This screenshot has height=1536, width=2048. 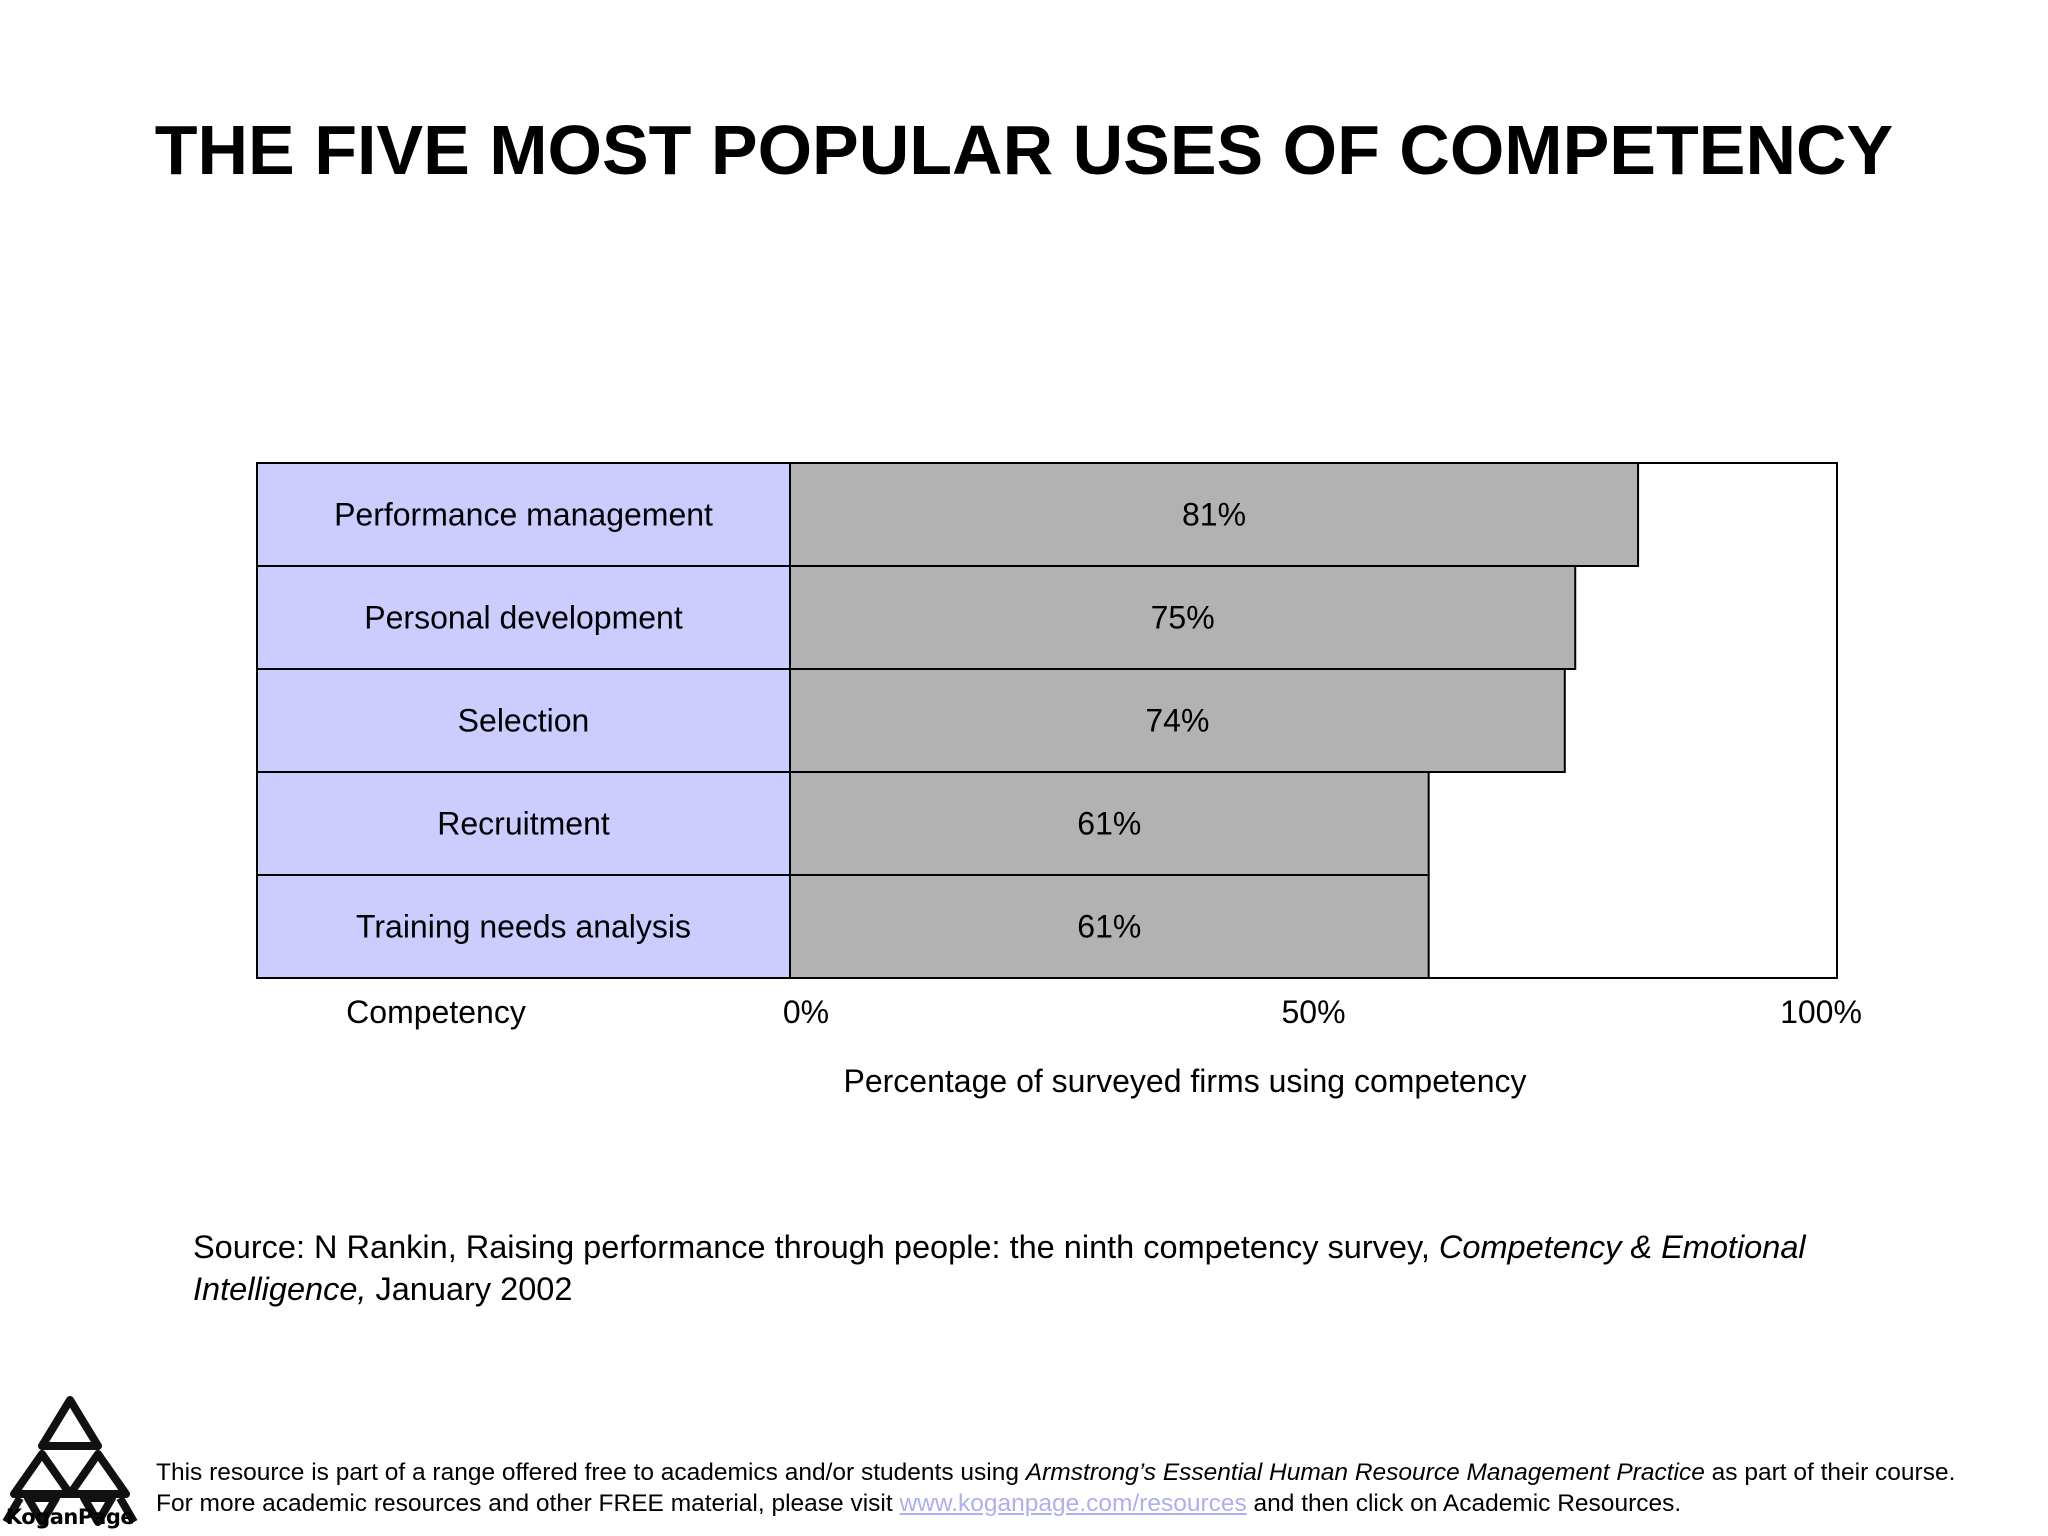 I want to click on bar-value-label: 75%, so click(x=1183, y=618).